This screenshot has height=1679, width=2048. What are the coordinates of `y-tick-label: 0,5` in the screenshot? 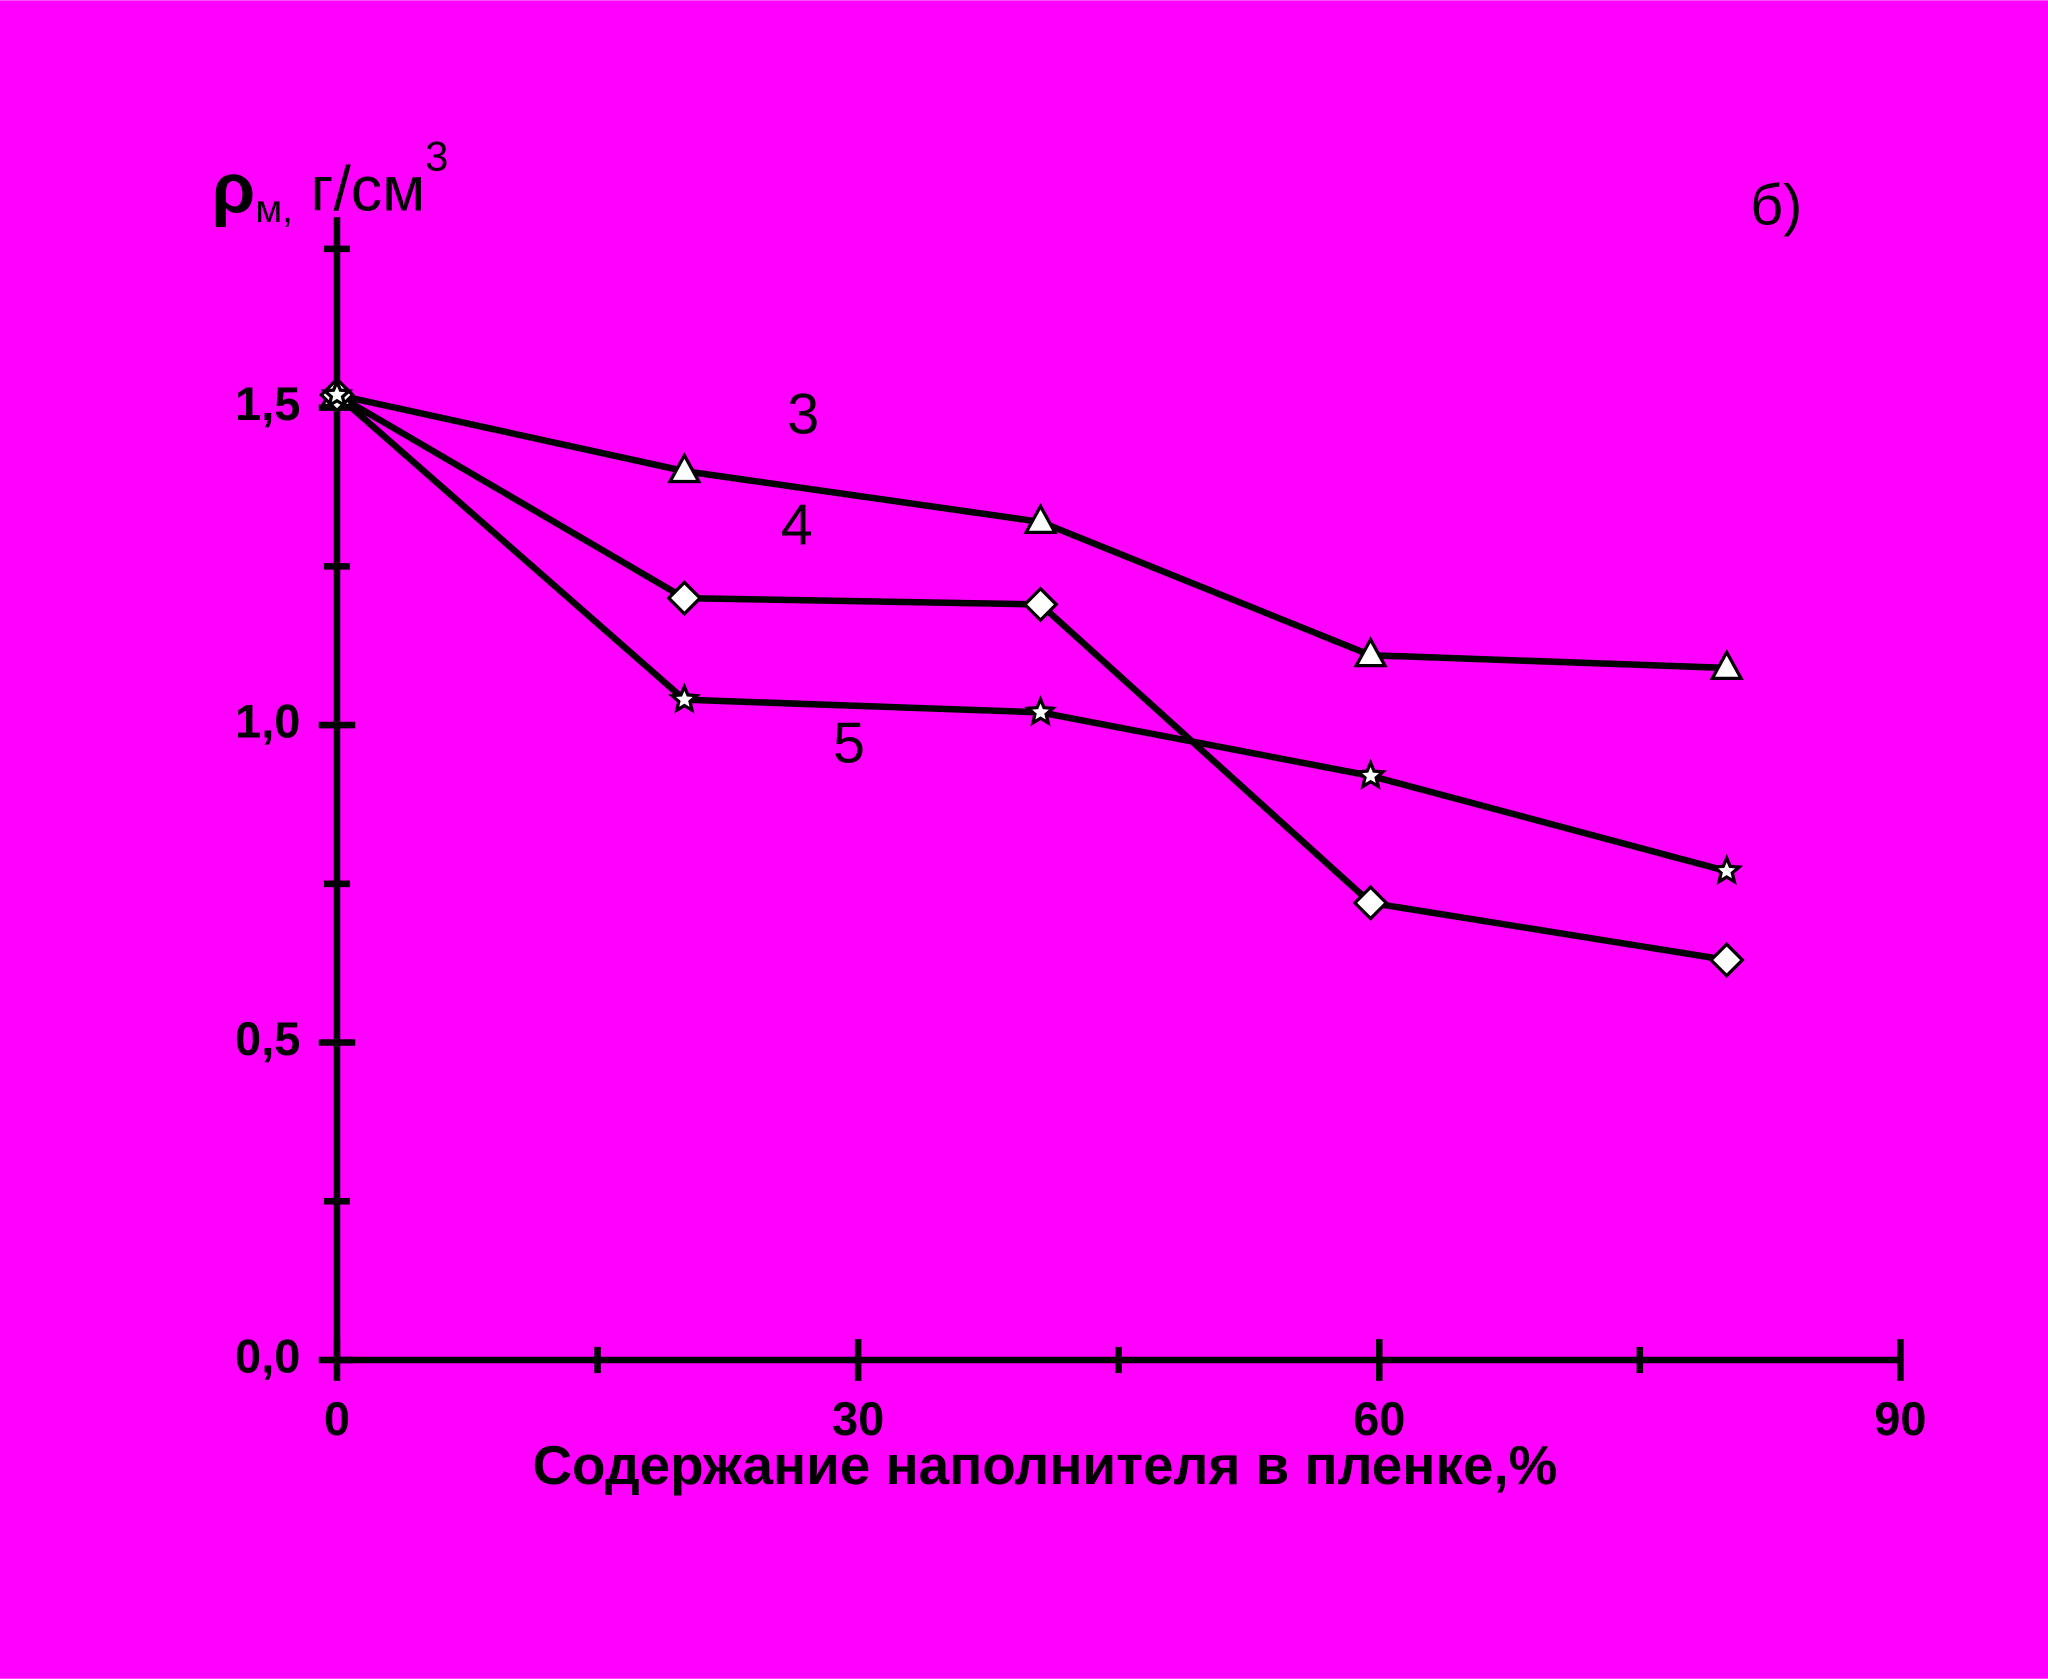 It's located at (267, 1038).